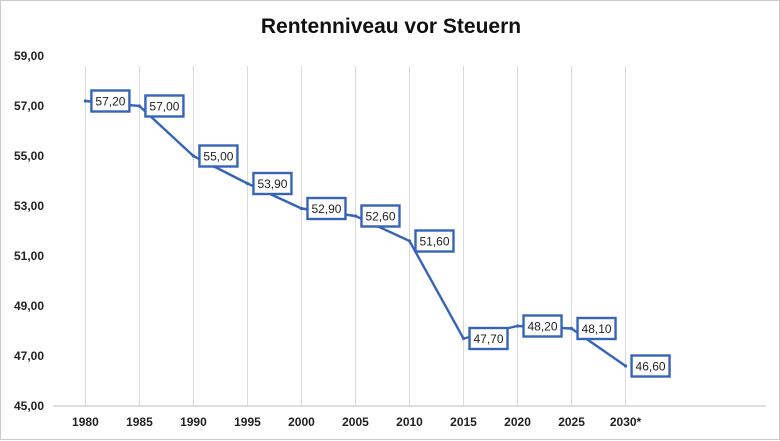  Describe the element at coordinates (139, 422) in the screenshot. I see `x-tick-label: 1985` at that location.